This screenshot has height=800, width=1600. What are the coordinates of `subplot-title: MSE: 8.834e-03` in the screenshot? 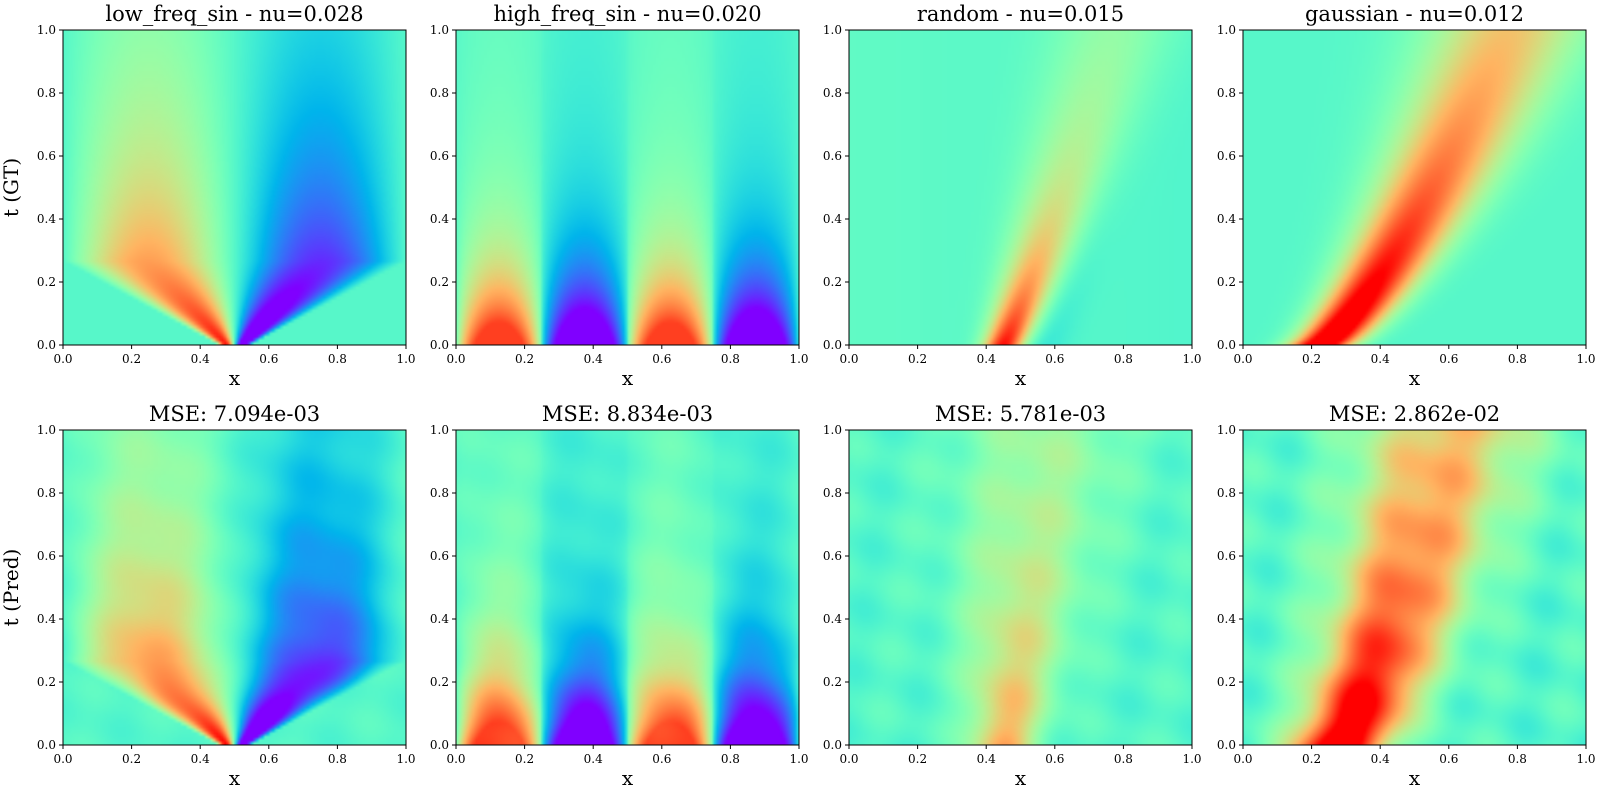 It's located at (627, 414).